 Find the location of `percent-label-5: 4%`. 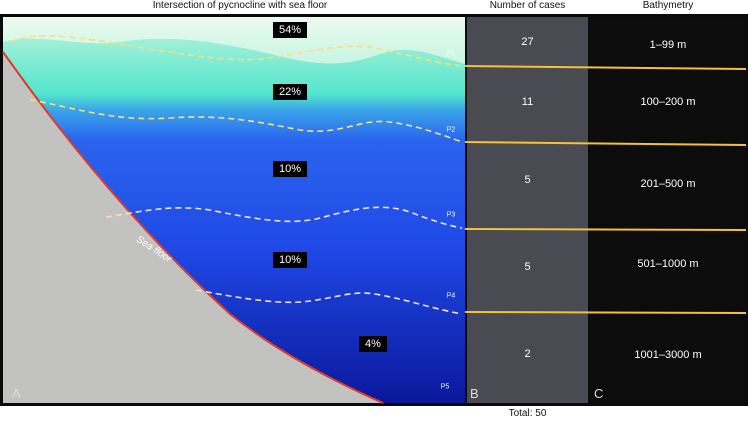

percent-label-5: 4% is located at coordinates (373, 344).